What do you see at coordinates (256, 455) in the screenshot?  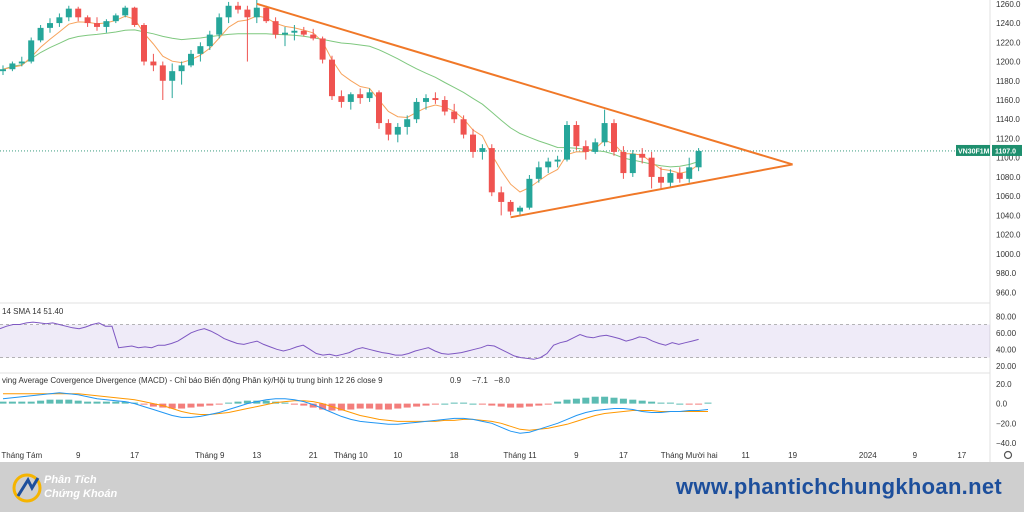 I see `x-tick-label: 13` at bounding box center [256, 455].